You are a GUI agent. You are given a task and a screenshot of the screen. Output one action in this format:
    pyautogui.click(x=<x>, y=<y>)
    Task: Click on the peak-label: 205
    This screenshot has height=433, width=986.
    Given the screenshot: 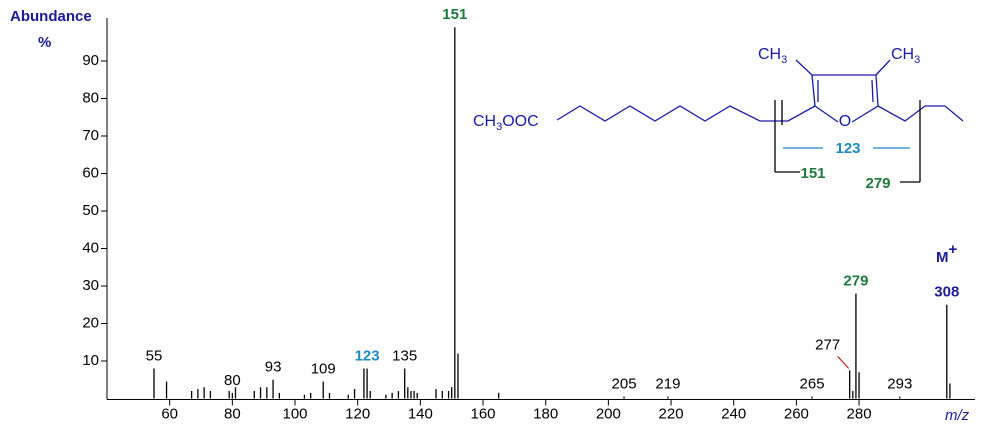 What is the action you would take?
    pyautogui.click(x=624, y=384)
    